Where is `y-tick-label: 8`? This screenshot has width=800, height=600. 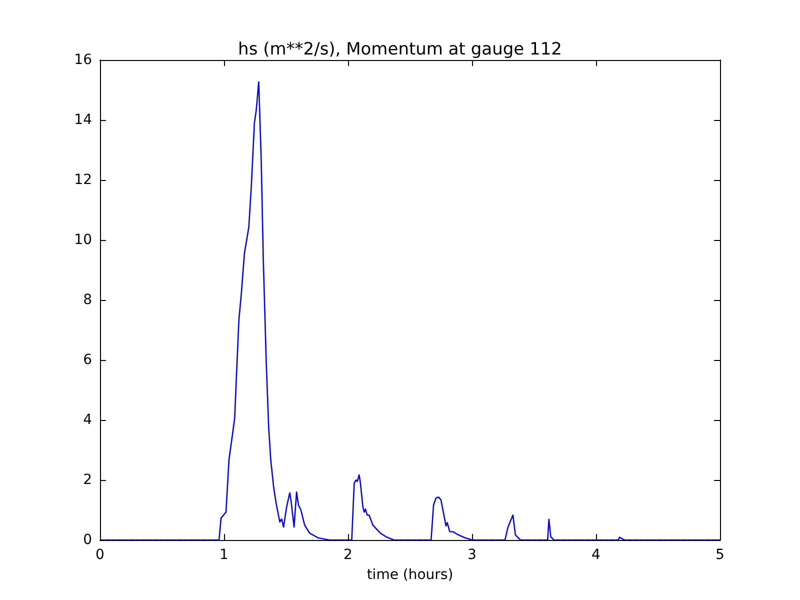 y-tick-label: 8 is located at coordinates (87, 300).